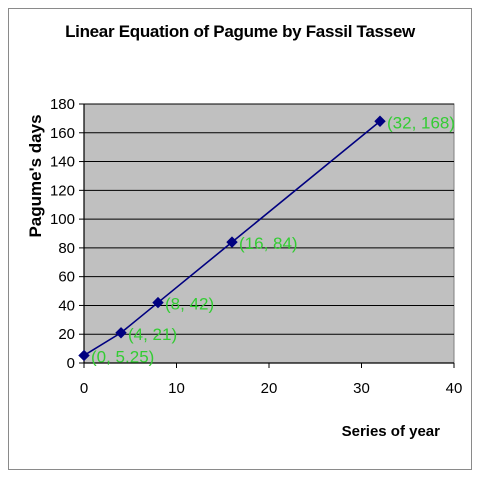 This screenshot has width=480, height=480. What do you see at coordinates (454, 388) in the screenshot?
I see `x-tick-label: 40` at bounding box center [454, 388].